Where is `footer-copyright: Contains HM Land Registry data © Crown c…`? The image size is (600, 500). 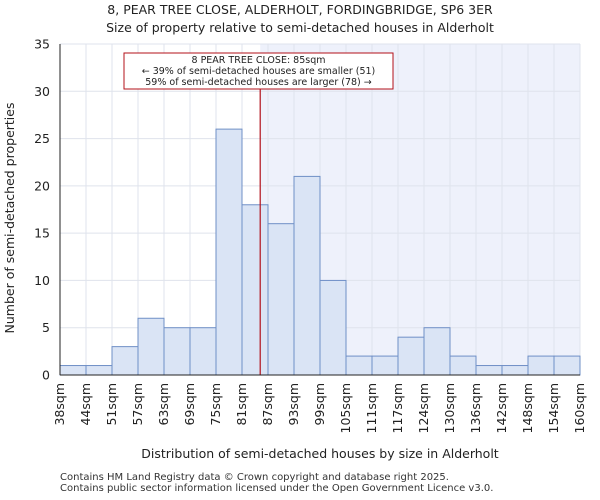 footer-copyright: Contains HM Land Registry data © Crown c… is located at coordinates (254, 477).